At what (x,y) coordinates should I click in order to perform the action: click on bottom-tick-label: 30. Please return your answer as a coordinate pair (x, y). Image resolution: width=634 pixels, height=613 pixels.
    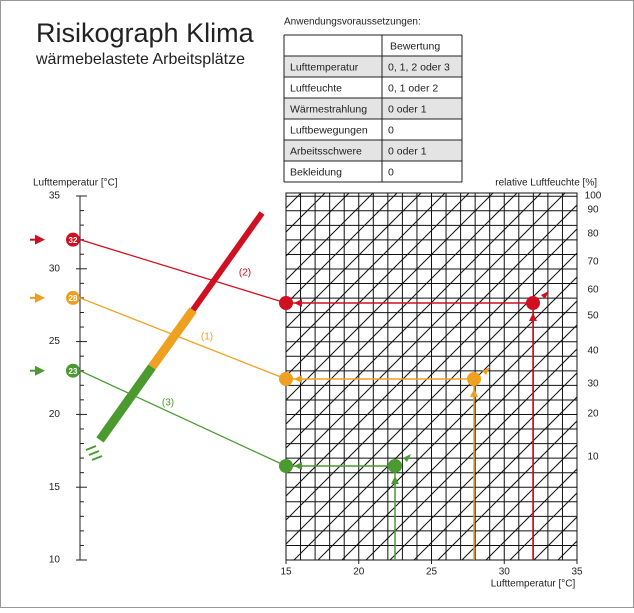
    Looking at the image, I should click on (505, 572).